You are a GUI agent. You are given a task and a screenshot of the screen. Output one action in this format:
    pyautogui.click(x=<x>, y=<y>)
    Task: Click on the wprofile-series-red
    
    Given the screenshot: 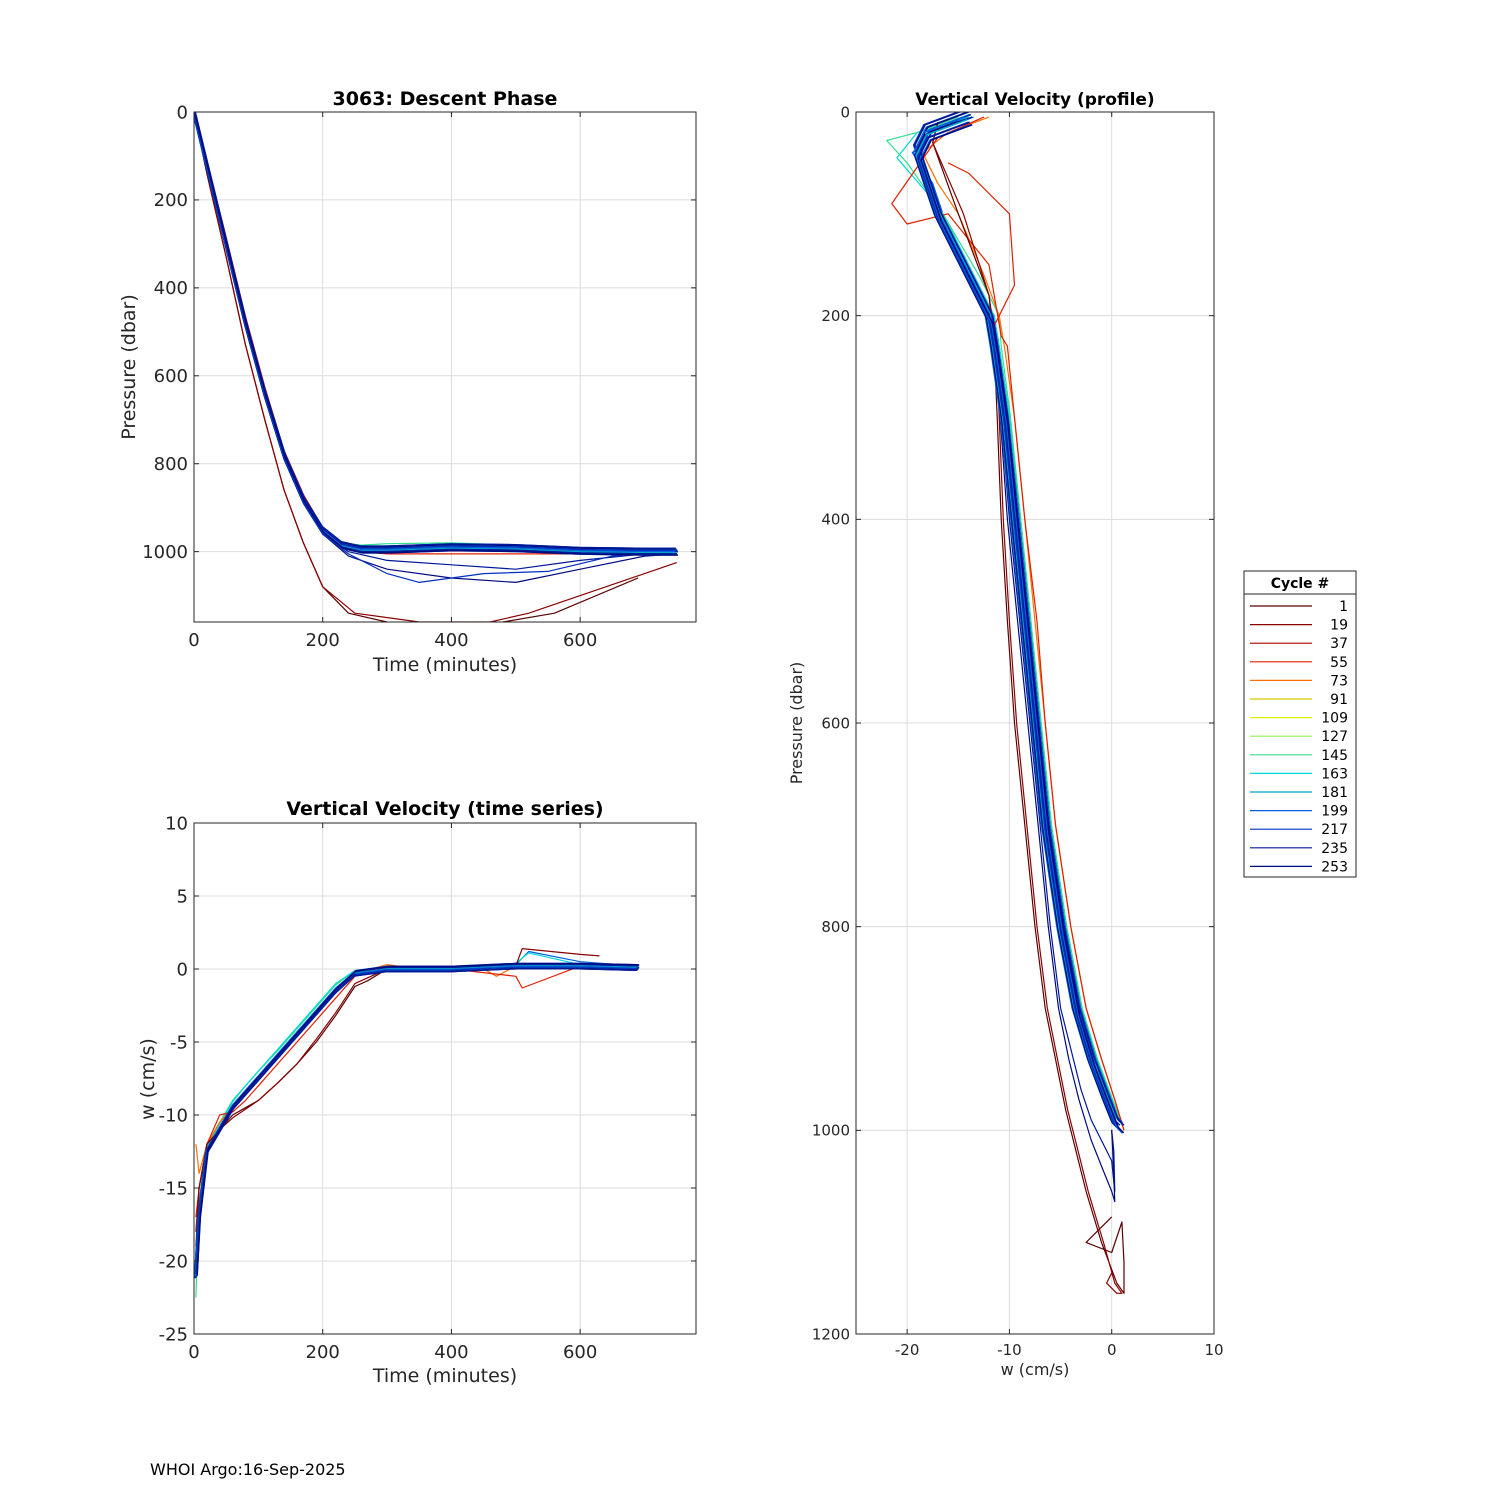 What is the action you would take?
    pyautogui.click(x=1008, y=623)
    